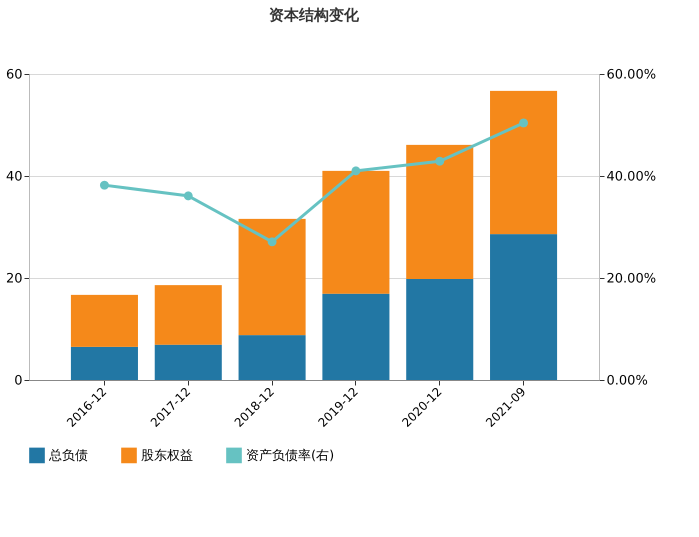 The image size is (699, 537). Describe the element at coordinates (14, 279) in the screenshot. I see `y-tick-label: 20` at that location.